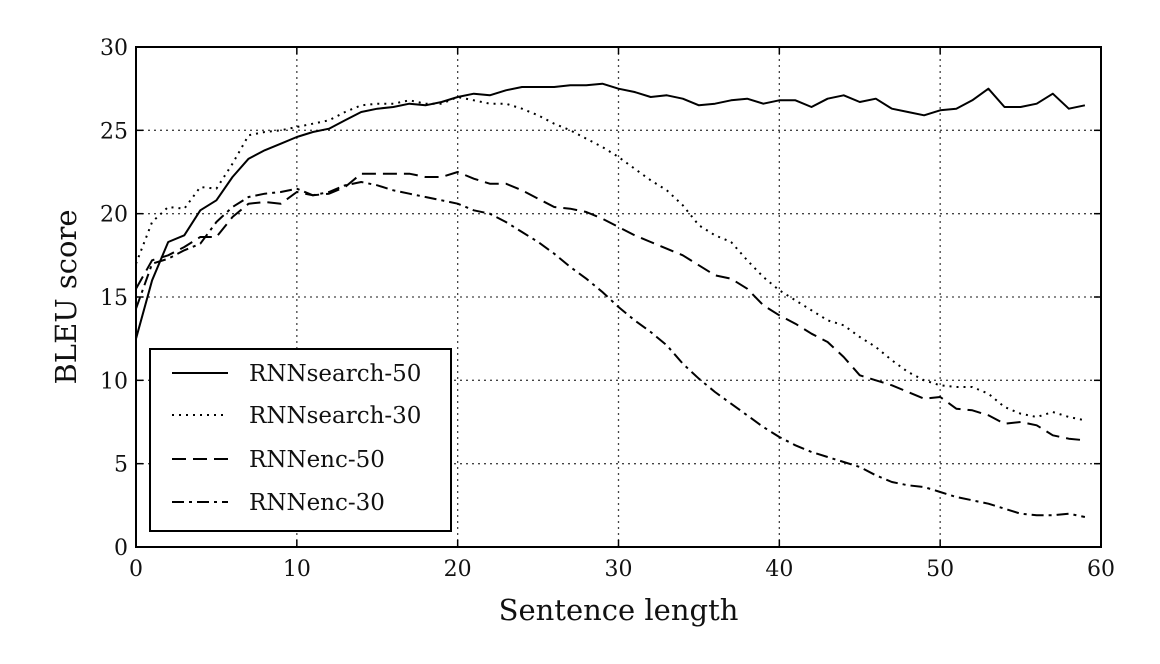  What do you see at coordinates (317, 460) in the screenshot?
I see `legend-label-rnnenc-50: RNNenc-50` at bounding box center [317, 460].